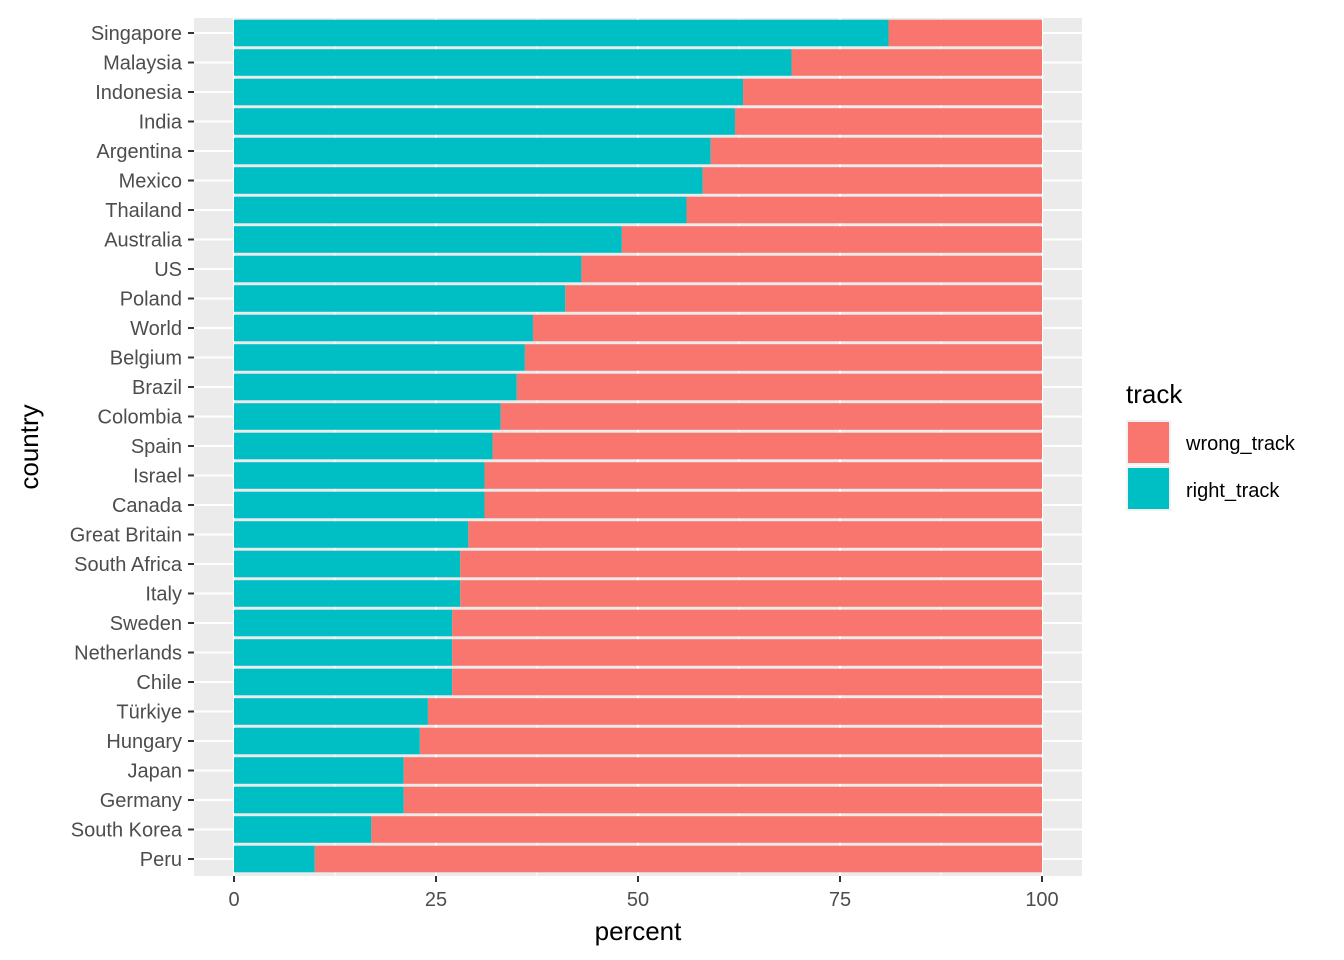  What do you see at coordinates (747, 652) in the screenshot?
I see `bar-wrong-track-netherlands` at bounding box center [747, 652].